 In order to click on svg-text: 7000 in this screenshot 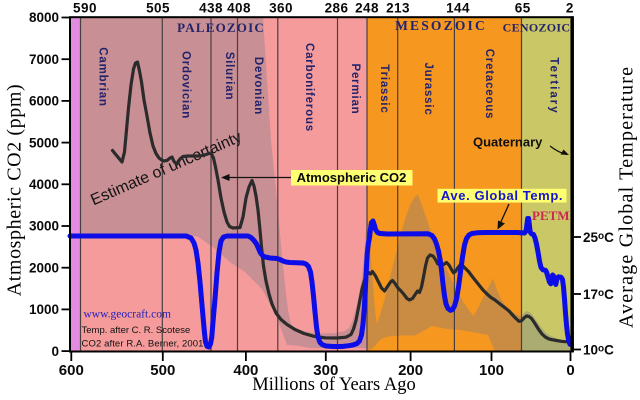, I will do `click(44, 59)`.